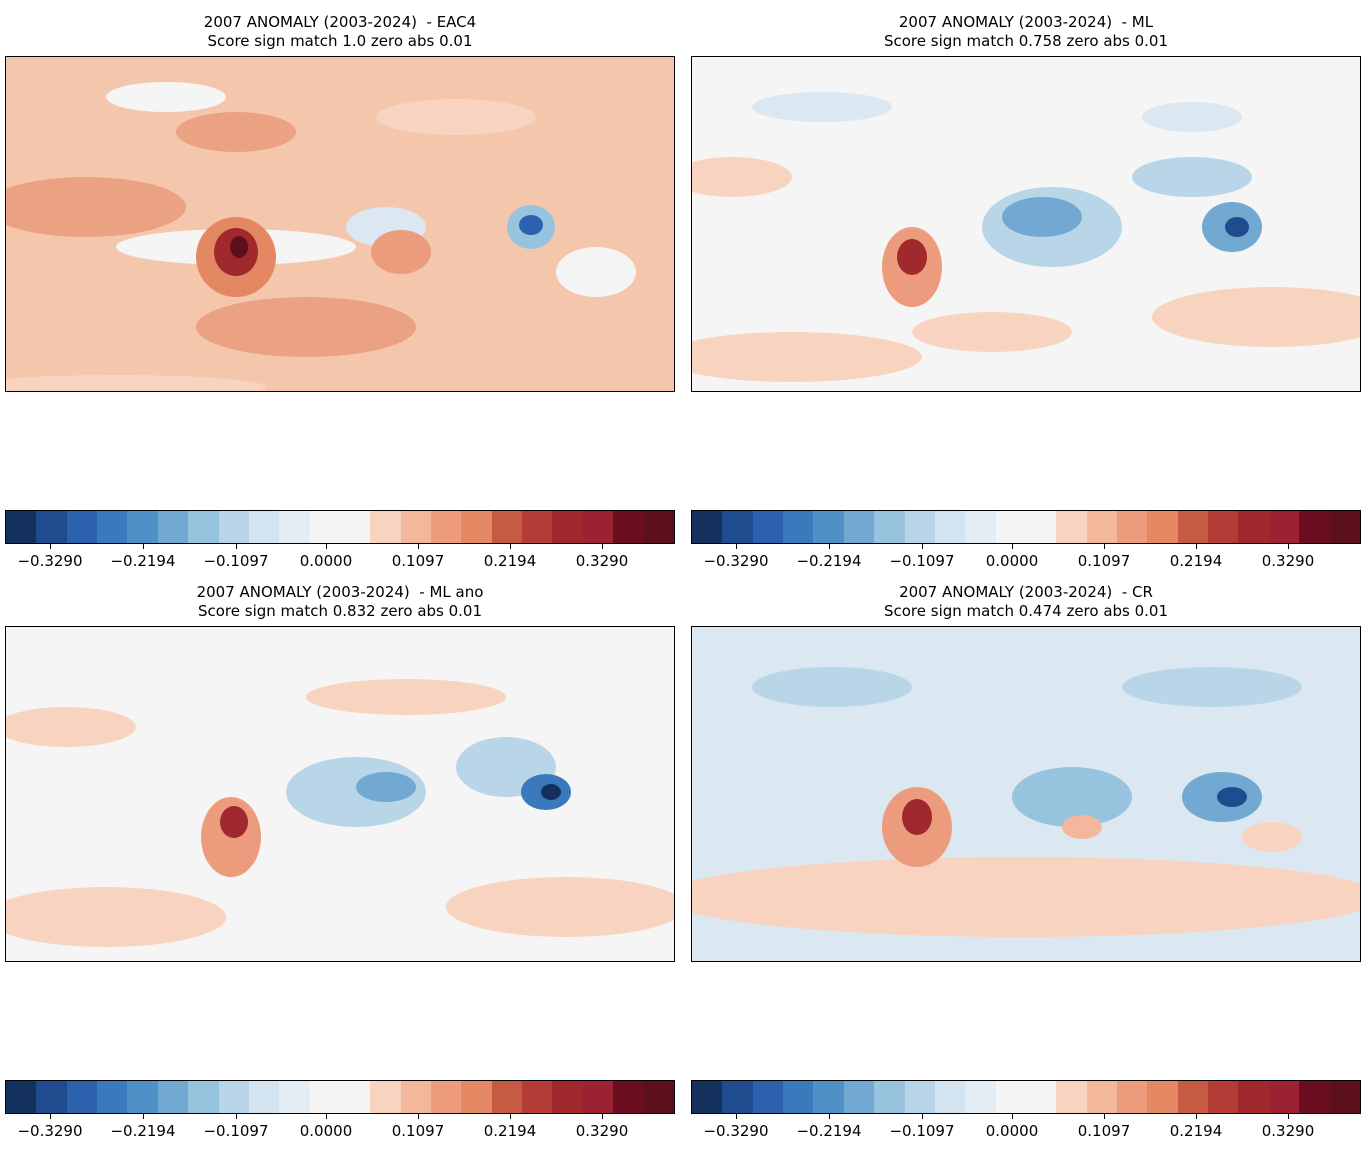 Image resolution: width=1369 pixels, height=1156 pixels. I want to click on title-line2: Score sign match 0.474 zero abs 0.01, so click(1026, 611).